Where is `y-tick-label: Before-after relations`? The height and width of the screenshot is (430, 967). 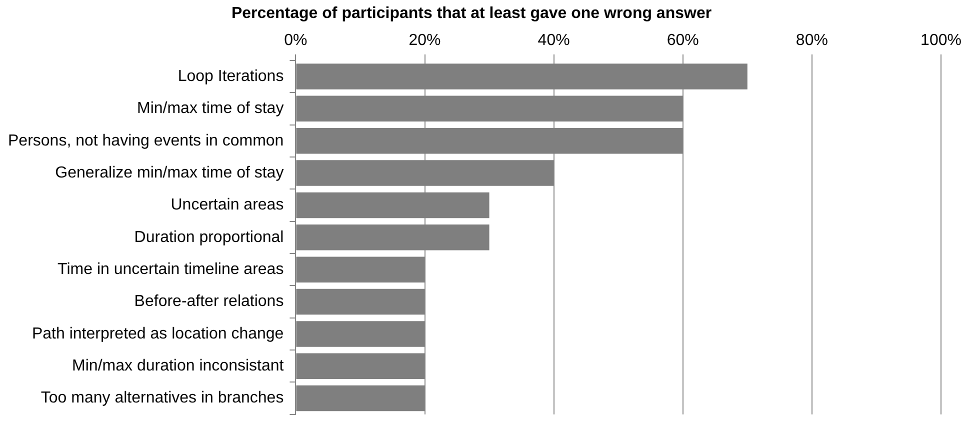
y-tick-label: Before-after relations is located at coordinates (209, 301).